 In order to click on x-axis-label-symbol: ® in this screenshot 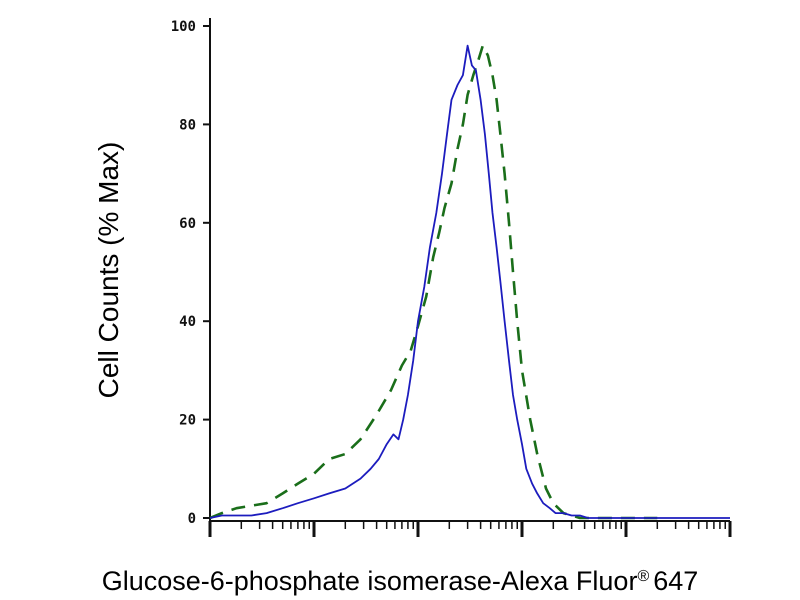, I will do `click(643, 576)`.